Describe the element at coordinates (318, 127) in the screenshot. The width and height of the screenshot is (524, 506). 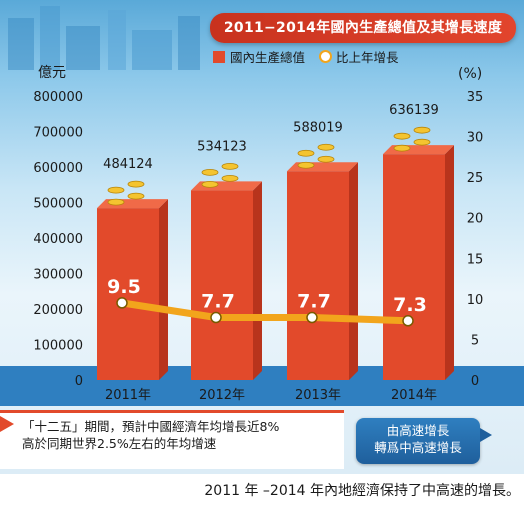
I see `bar-value-label: 588019` at that location.